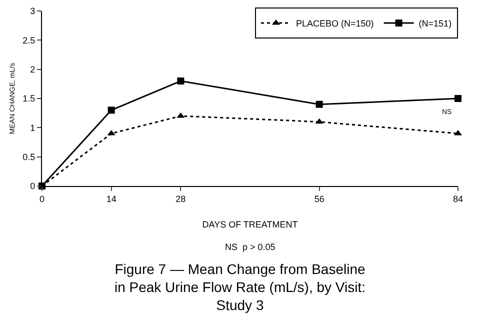 This screenshot has height=336, width=480. What do you see at coordinates (250, 247) in the screenshot?
I see `text: NS p > 0.05` at bounding box center [250, 247].